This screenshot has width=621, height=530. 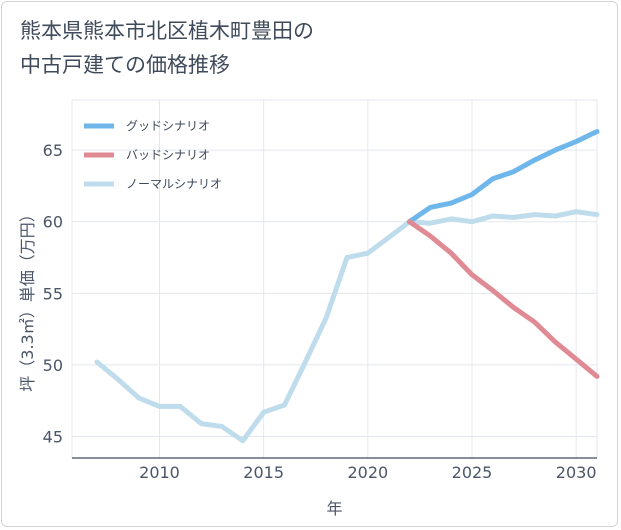 What do you see at coordinates (334, 508) in the screenshot?
I see `x-axis-label: 年` at bounding box center [334, 508].